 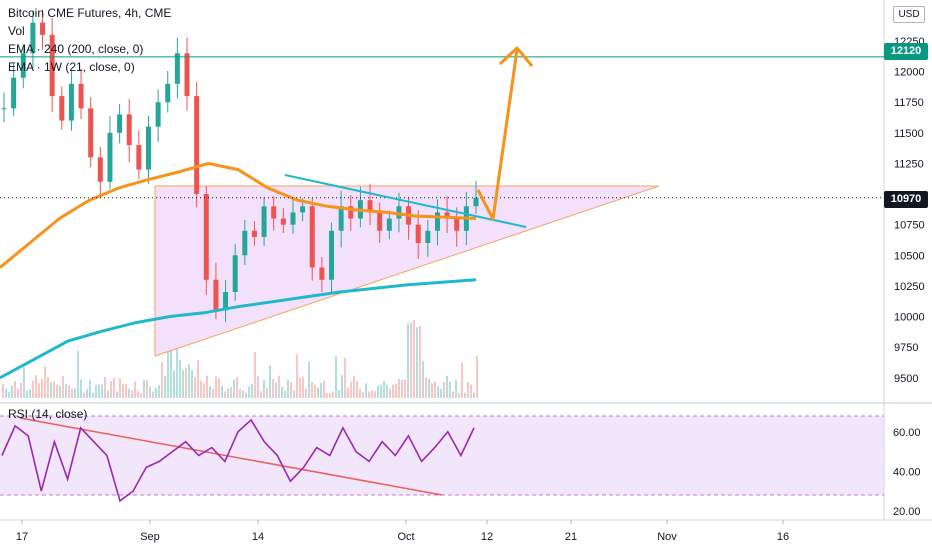 I want to click on price-tick-label: 9750, so click(x=906, y=348).